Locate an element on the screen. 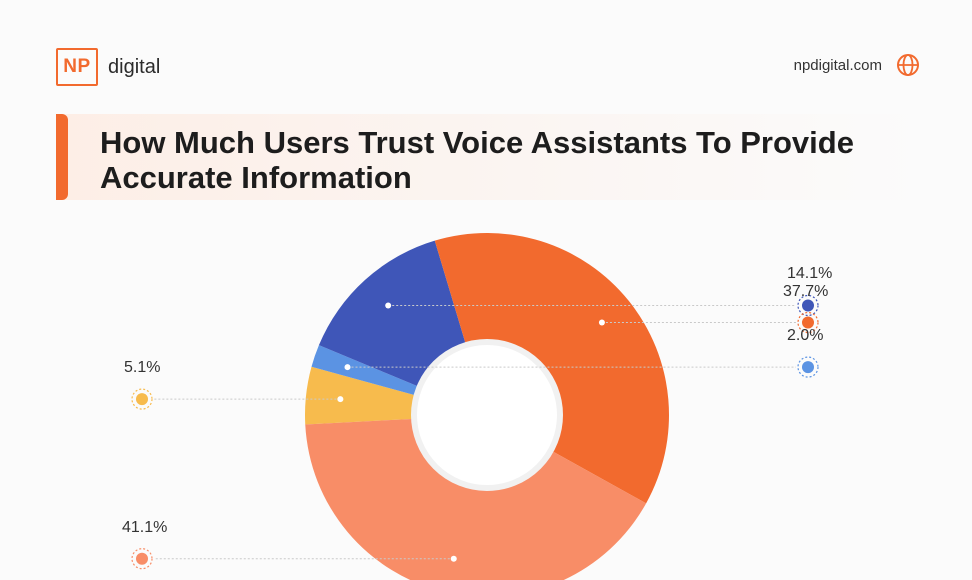 This screenshot has width=972, height=580. site-link: npdigital.com is located at coordinates (857, 65).